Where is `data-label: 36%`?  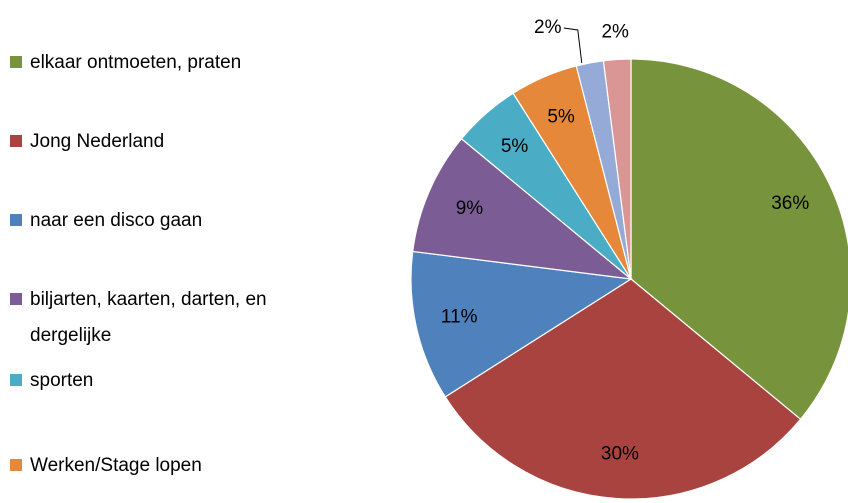
data-label: 36% is located at coordinates (790, 203).